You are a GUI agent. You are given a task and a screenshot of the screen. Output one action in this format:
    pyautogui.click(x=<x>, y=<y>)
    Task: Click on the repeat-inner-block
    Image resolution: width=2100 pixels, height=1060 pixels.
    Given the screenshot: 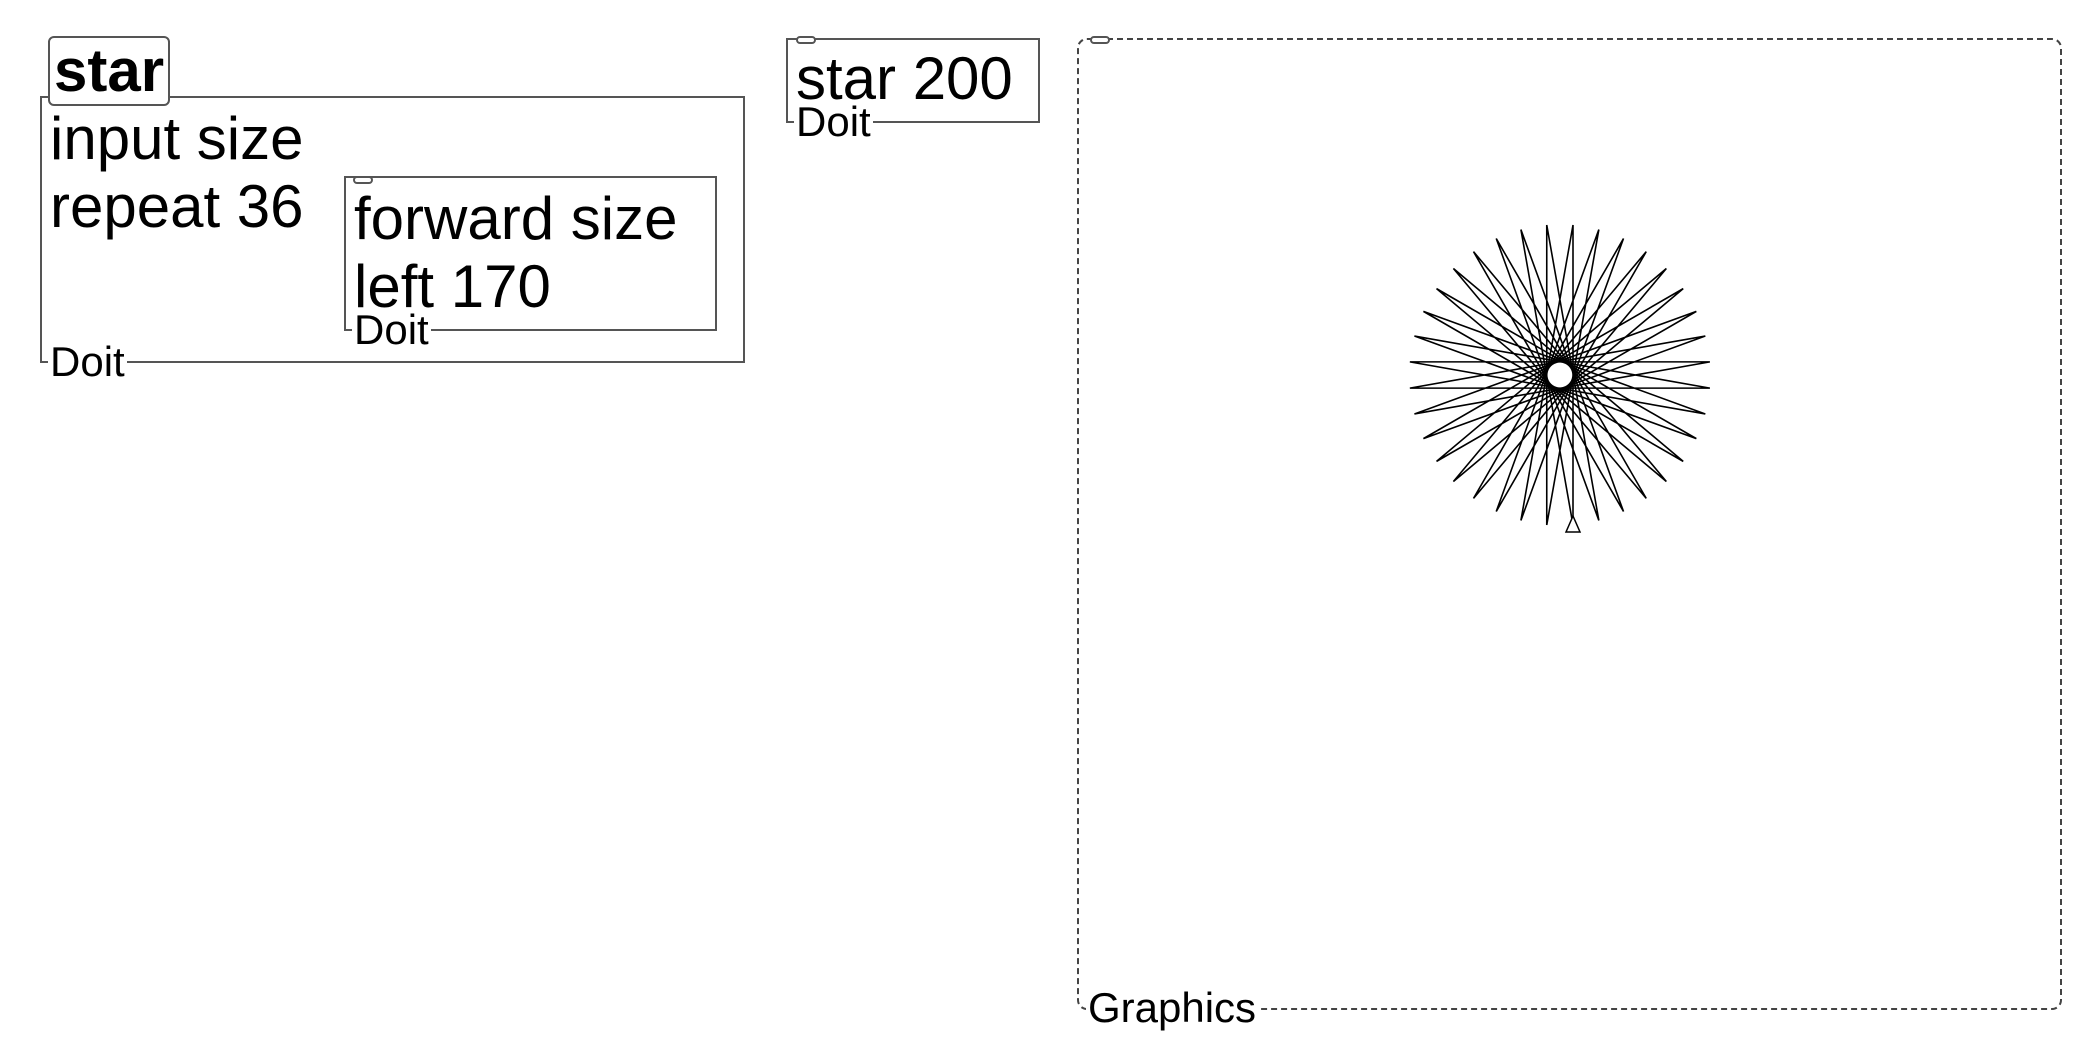 What is the action you would take?
    pyautogui.click(x=530, y=253)
    